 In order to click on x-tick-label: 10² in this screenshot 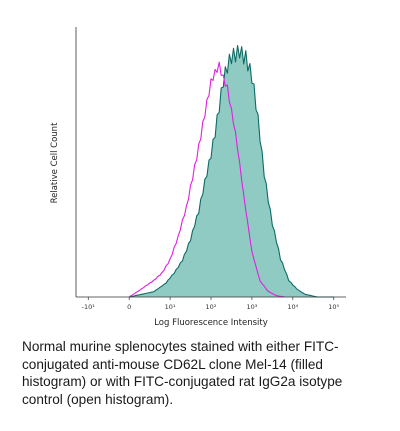, I will do `click(211, 307)`.